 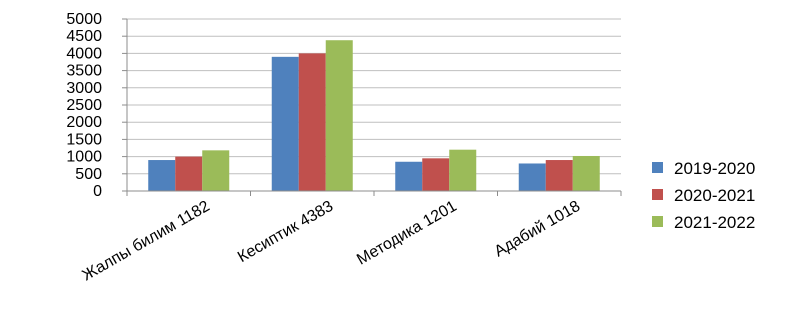 What do you see at coordinates (84, 105) in the screenshot?
I see `y-tick-label: 2500` at bounding box center [84, 105].